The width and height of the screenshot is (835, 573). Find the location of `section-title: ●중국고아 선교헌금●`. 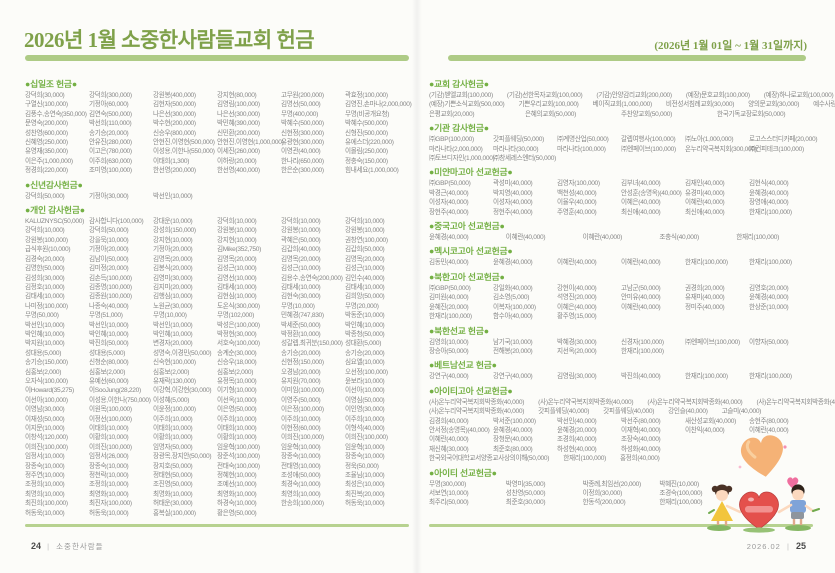

section-title: ●중국고아 선교헌금● is located at coordinates (467, 226).